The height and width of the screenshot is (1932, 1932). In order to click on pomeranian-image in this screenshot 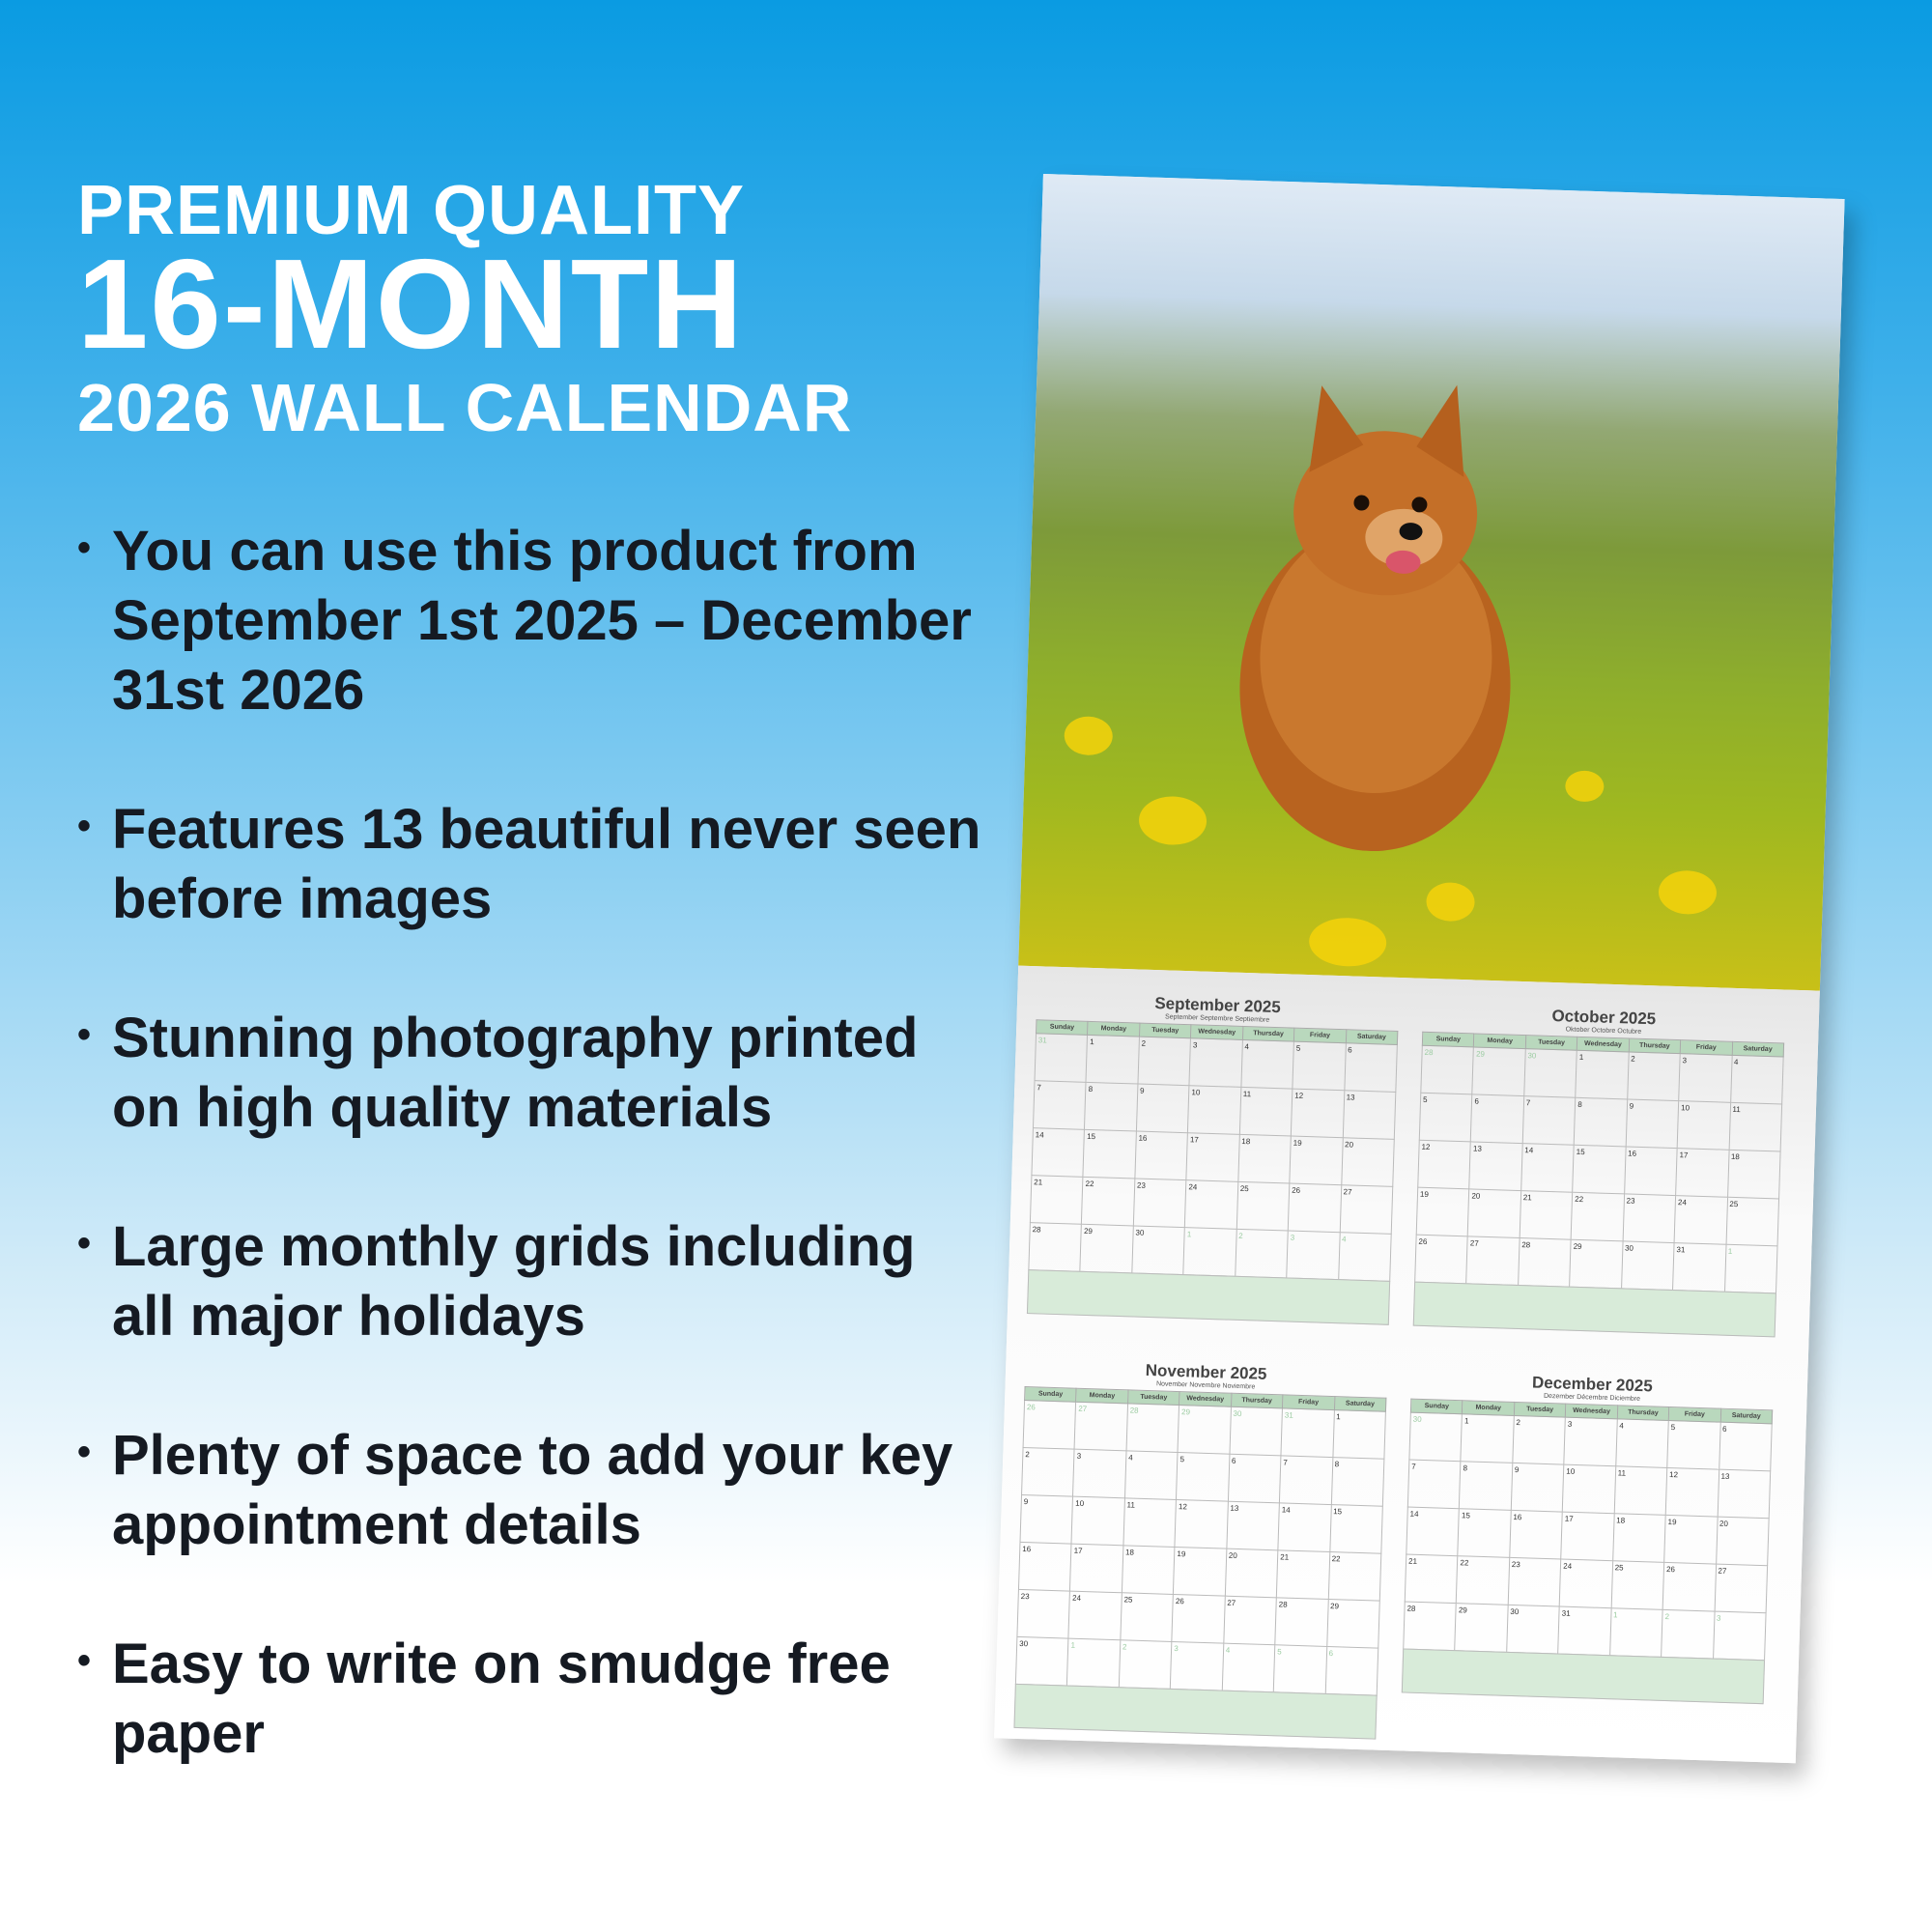, I will do `click(1375, 618)`.